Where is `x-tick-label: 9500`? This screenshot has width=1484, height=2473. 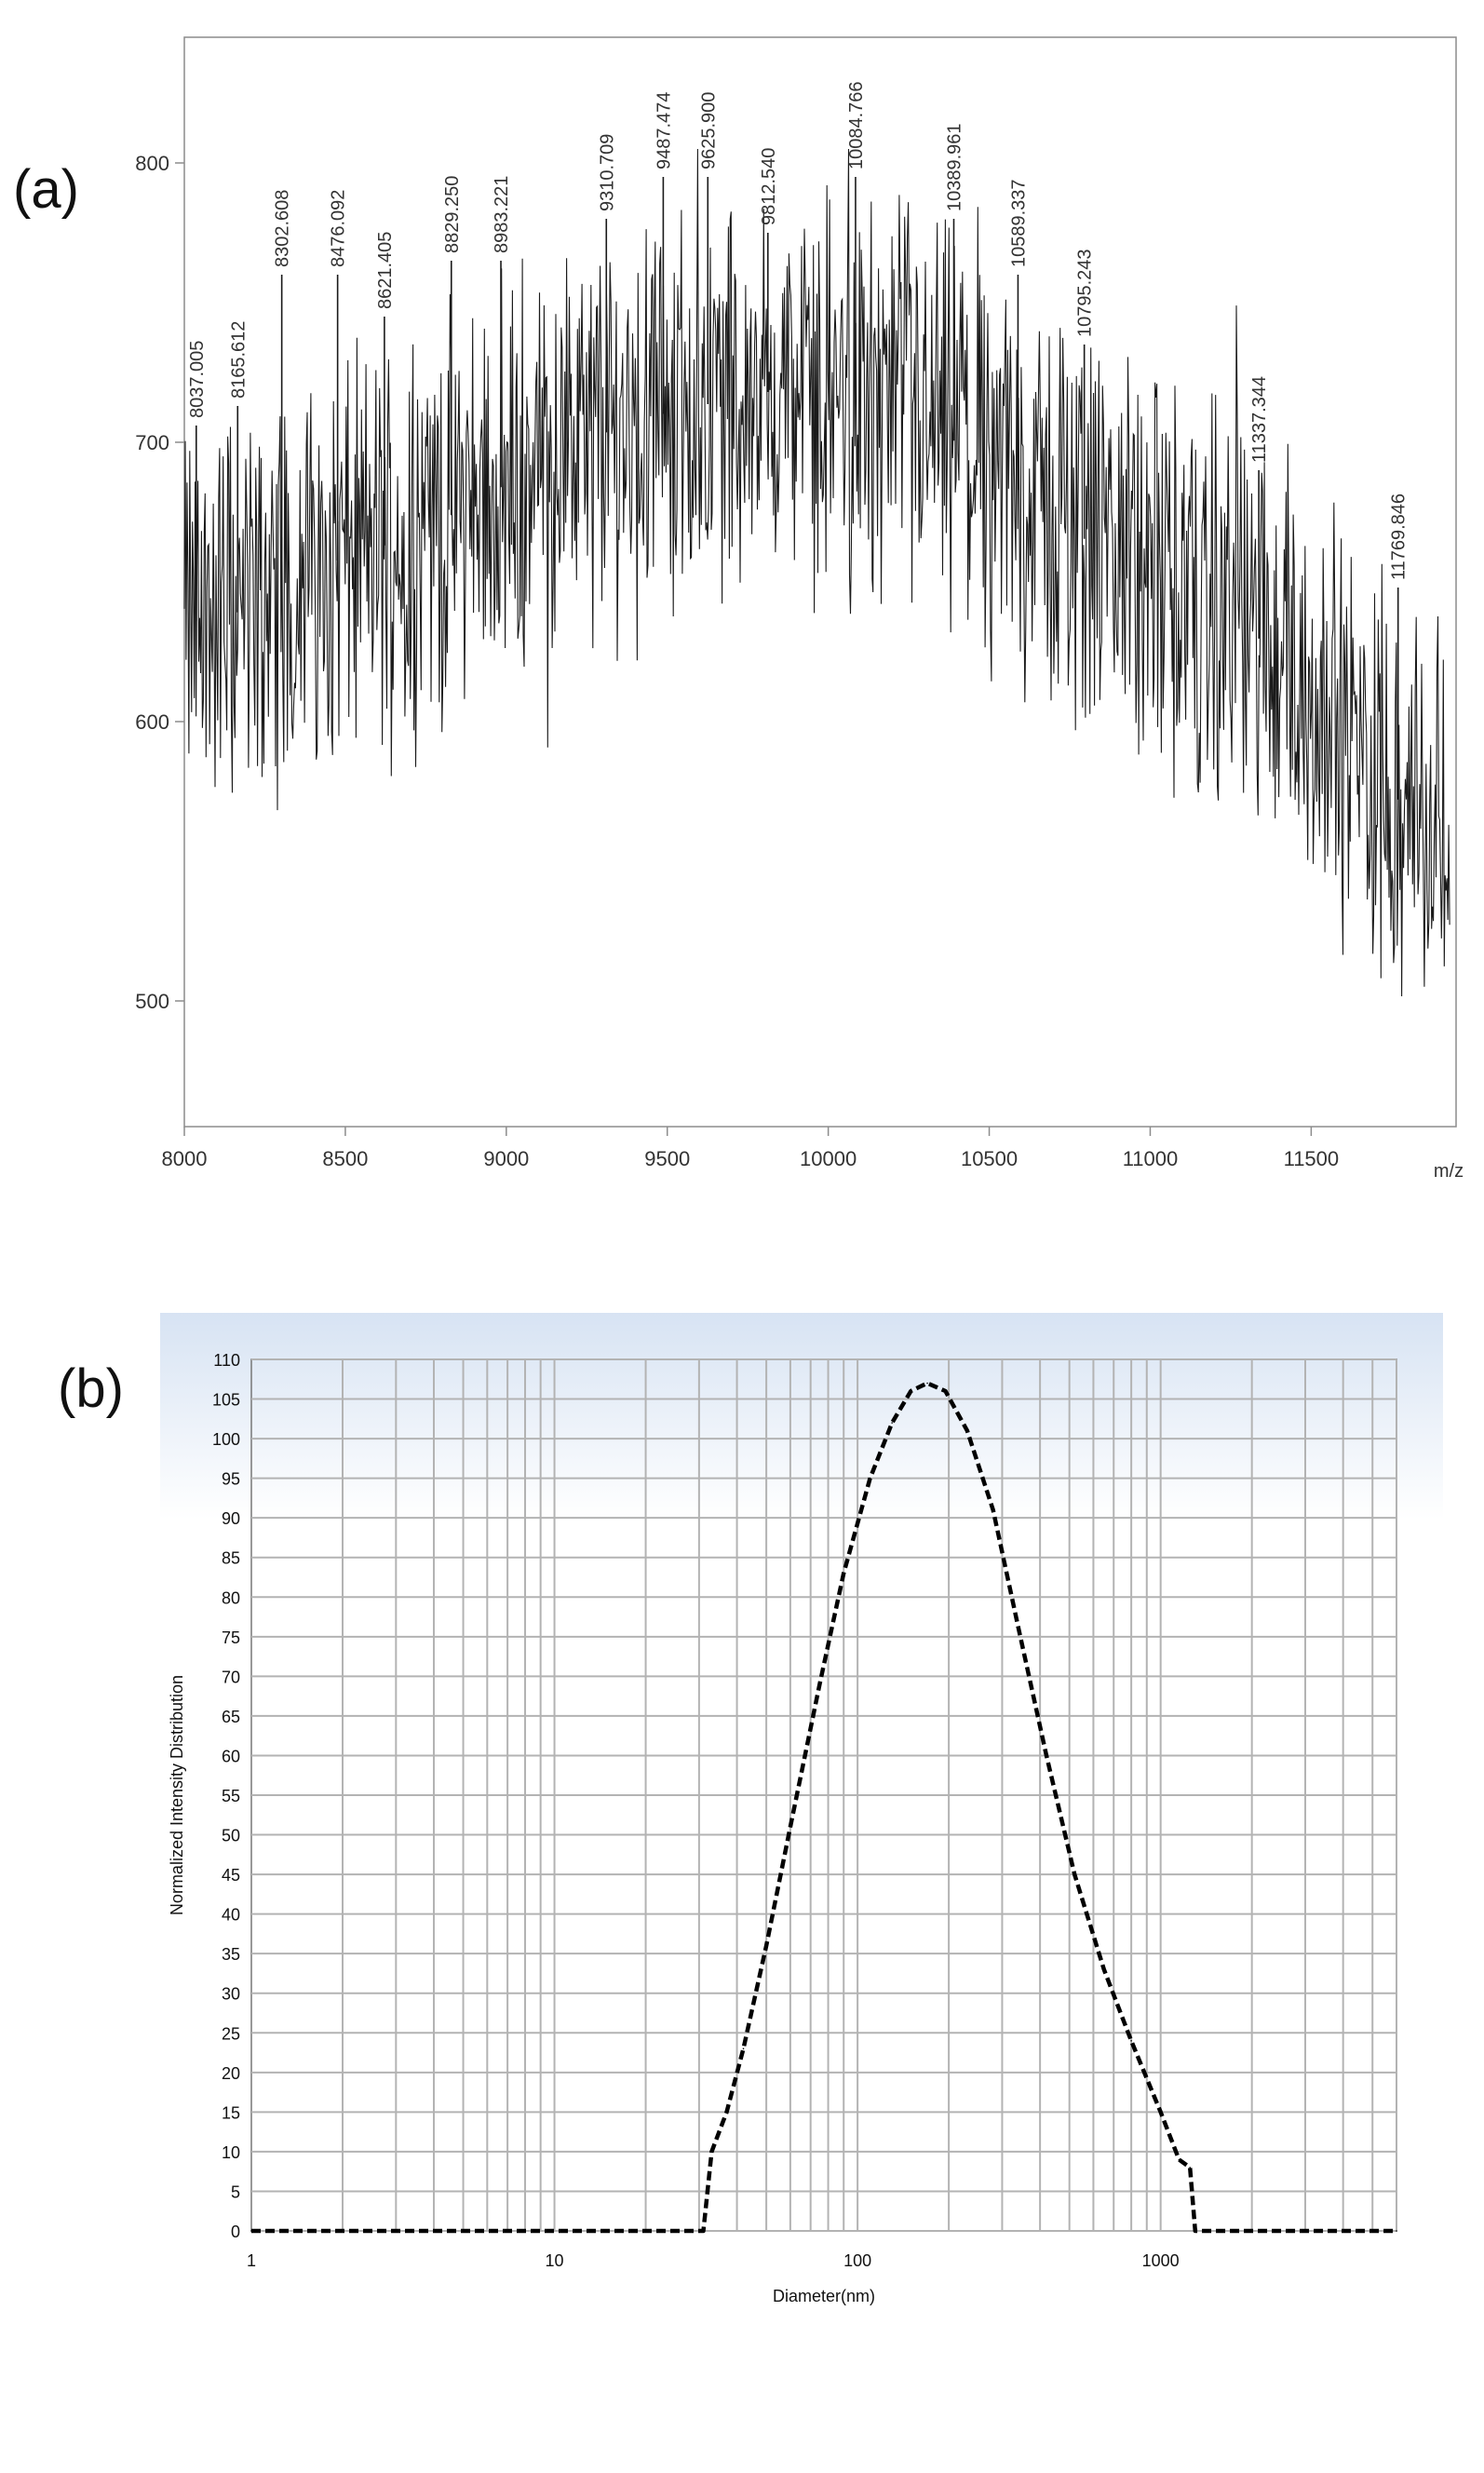
x-tick-label: 9500 is located at coordinates (667, 1158).